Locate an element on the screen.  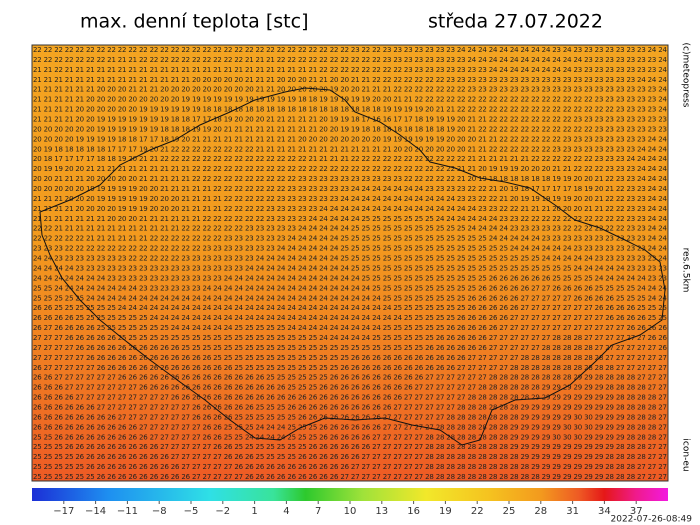
colorbar-tick-label: 25 is located at coordinates (509, 511).